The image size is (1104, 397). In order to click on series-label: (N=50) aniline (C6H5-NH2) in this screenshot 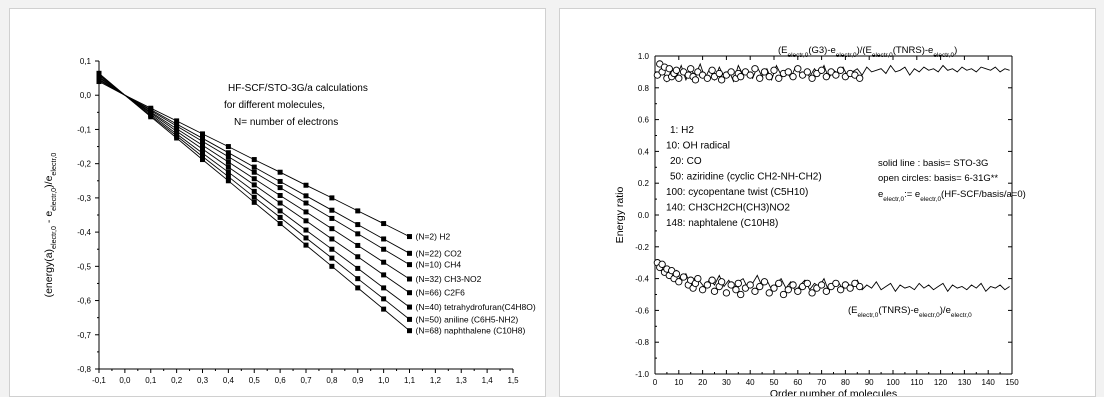, I will do `click(467, 319)`.